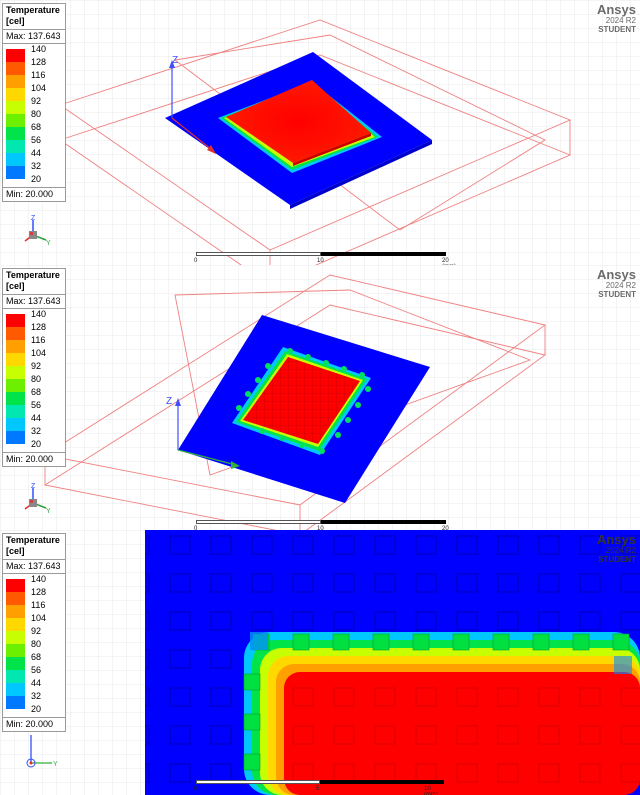  I want to click on scale-ruler: 0 5 10 (mm), so click(319, 787).